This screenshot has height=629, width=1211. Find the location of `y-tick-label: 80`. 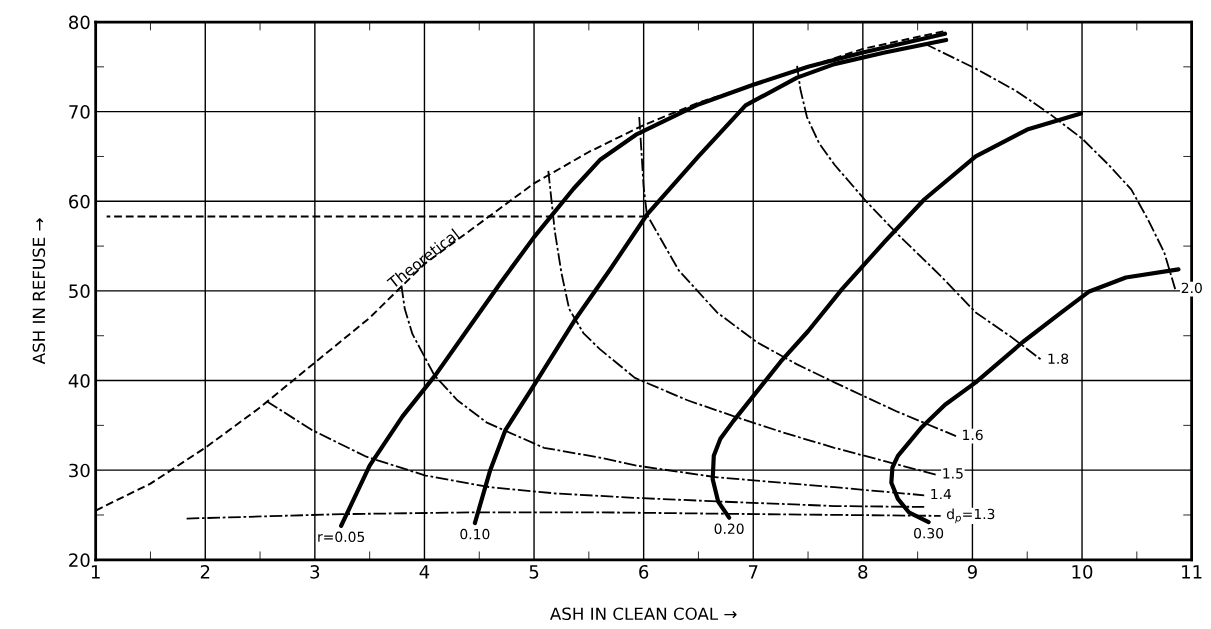

y-tick-label: 80 is located at coordinates (79, 22).